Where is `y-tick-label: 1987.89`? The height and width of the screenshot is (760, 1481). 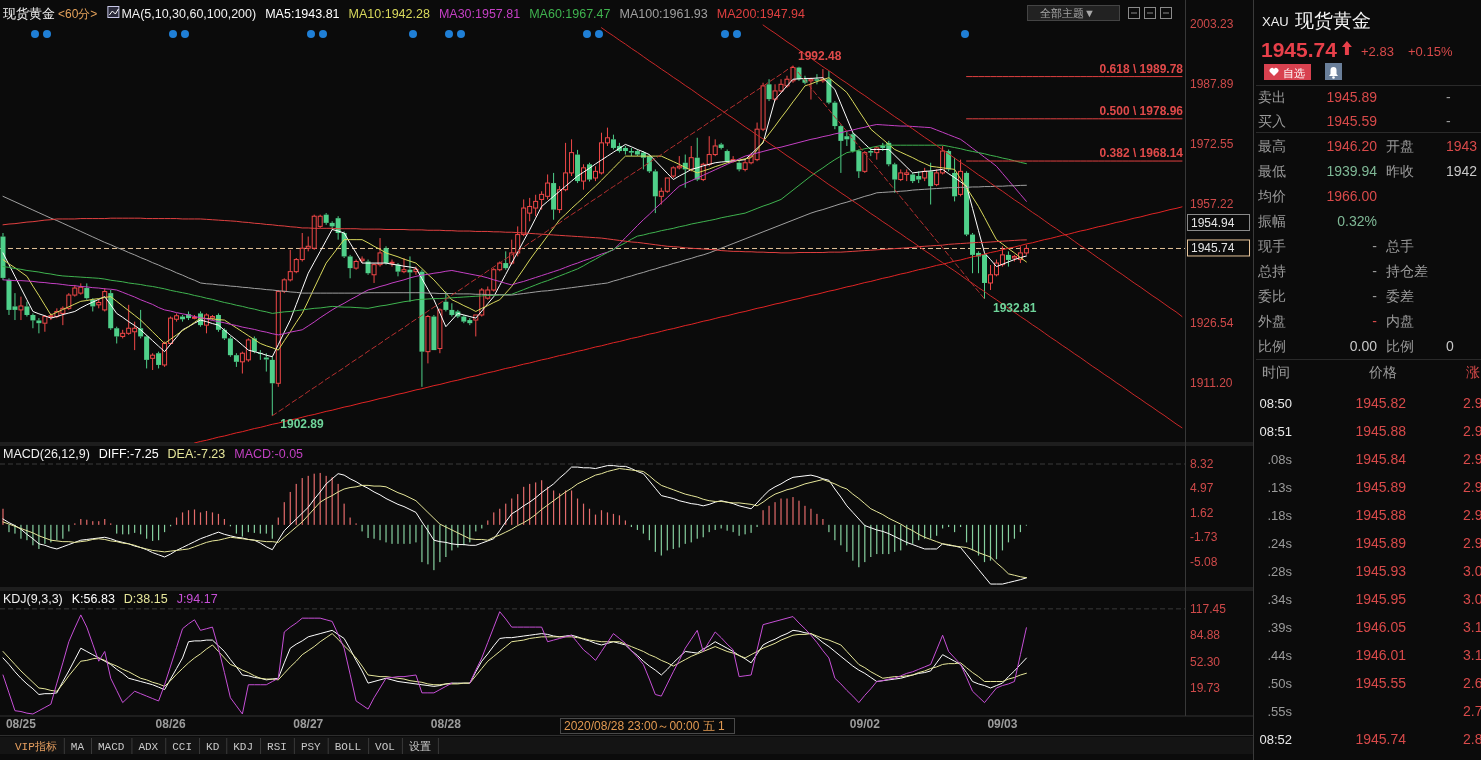
y-tick-label: 1987.89 is located at coordinates (1212, 83).